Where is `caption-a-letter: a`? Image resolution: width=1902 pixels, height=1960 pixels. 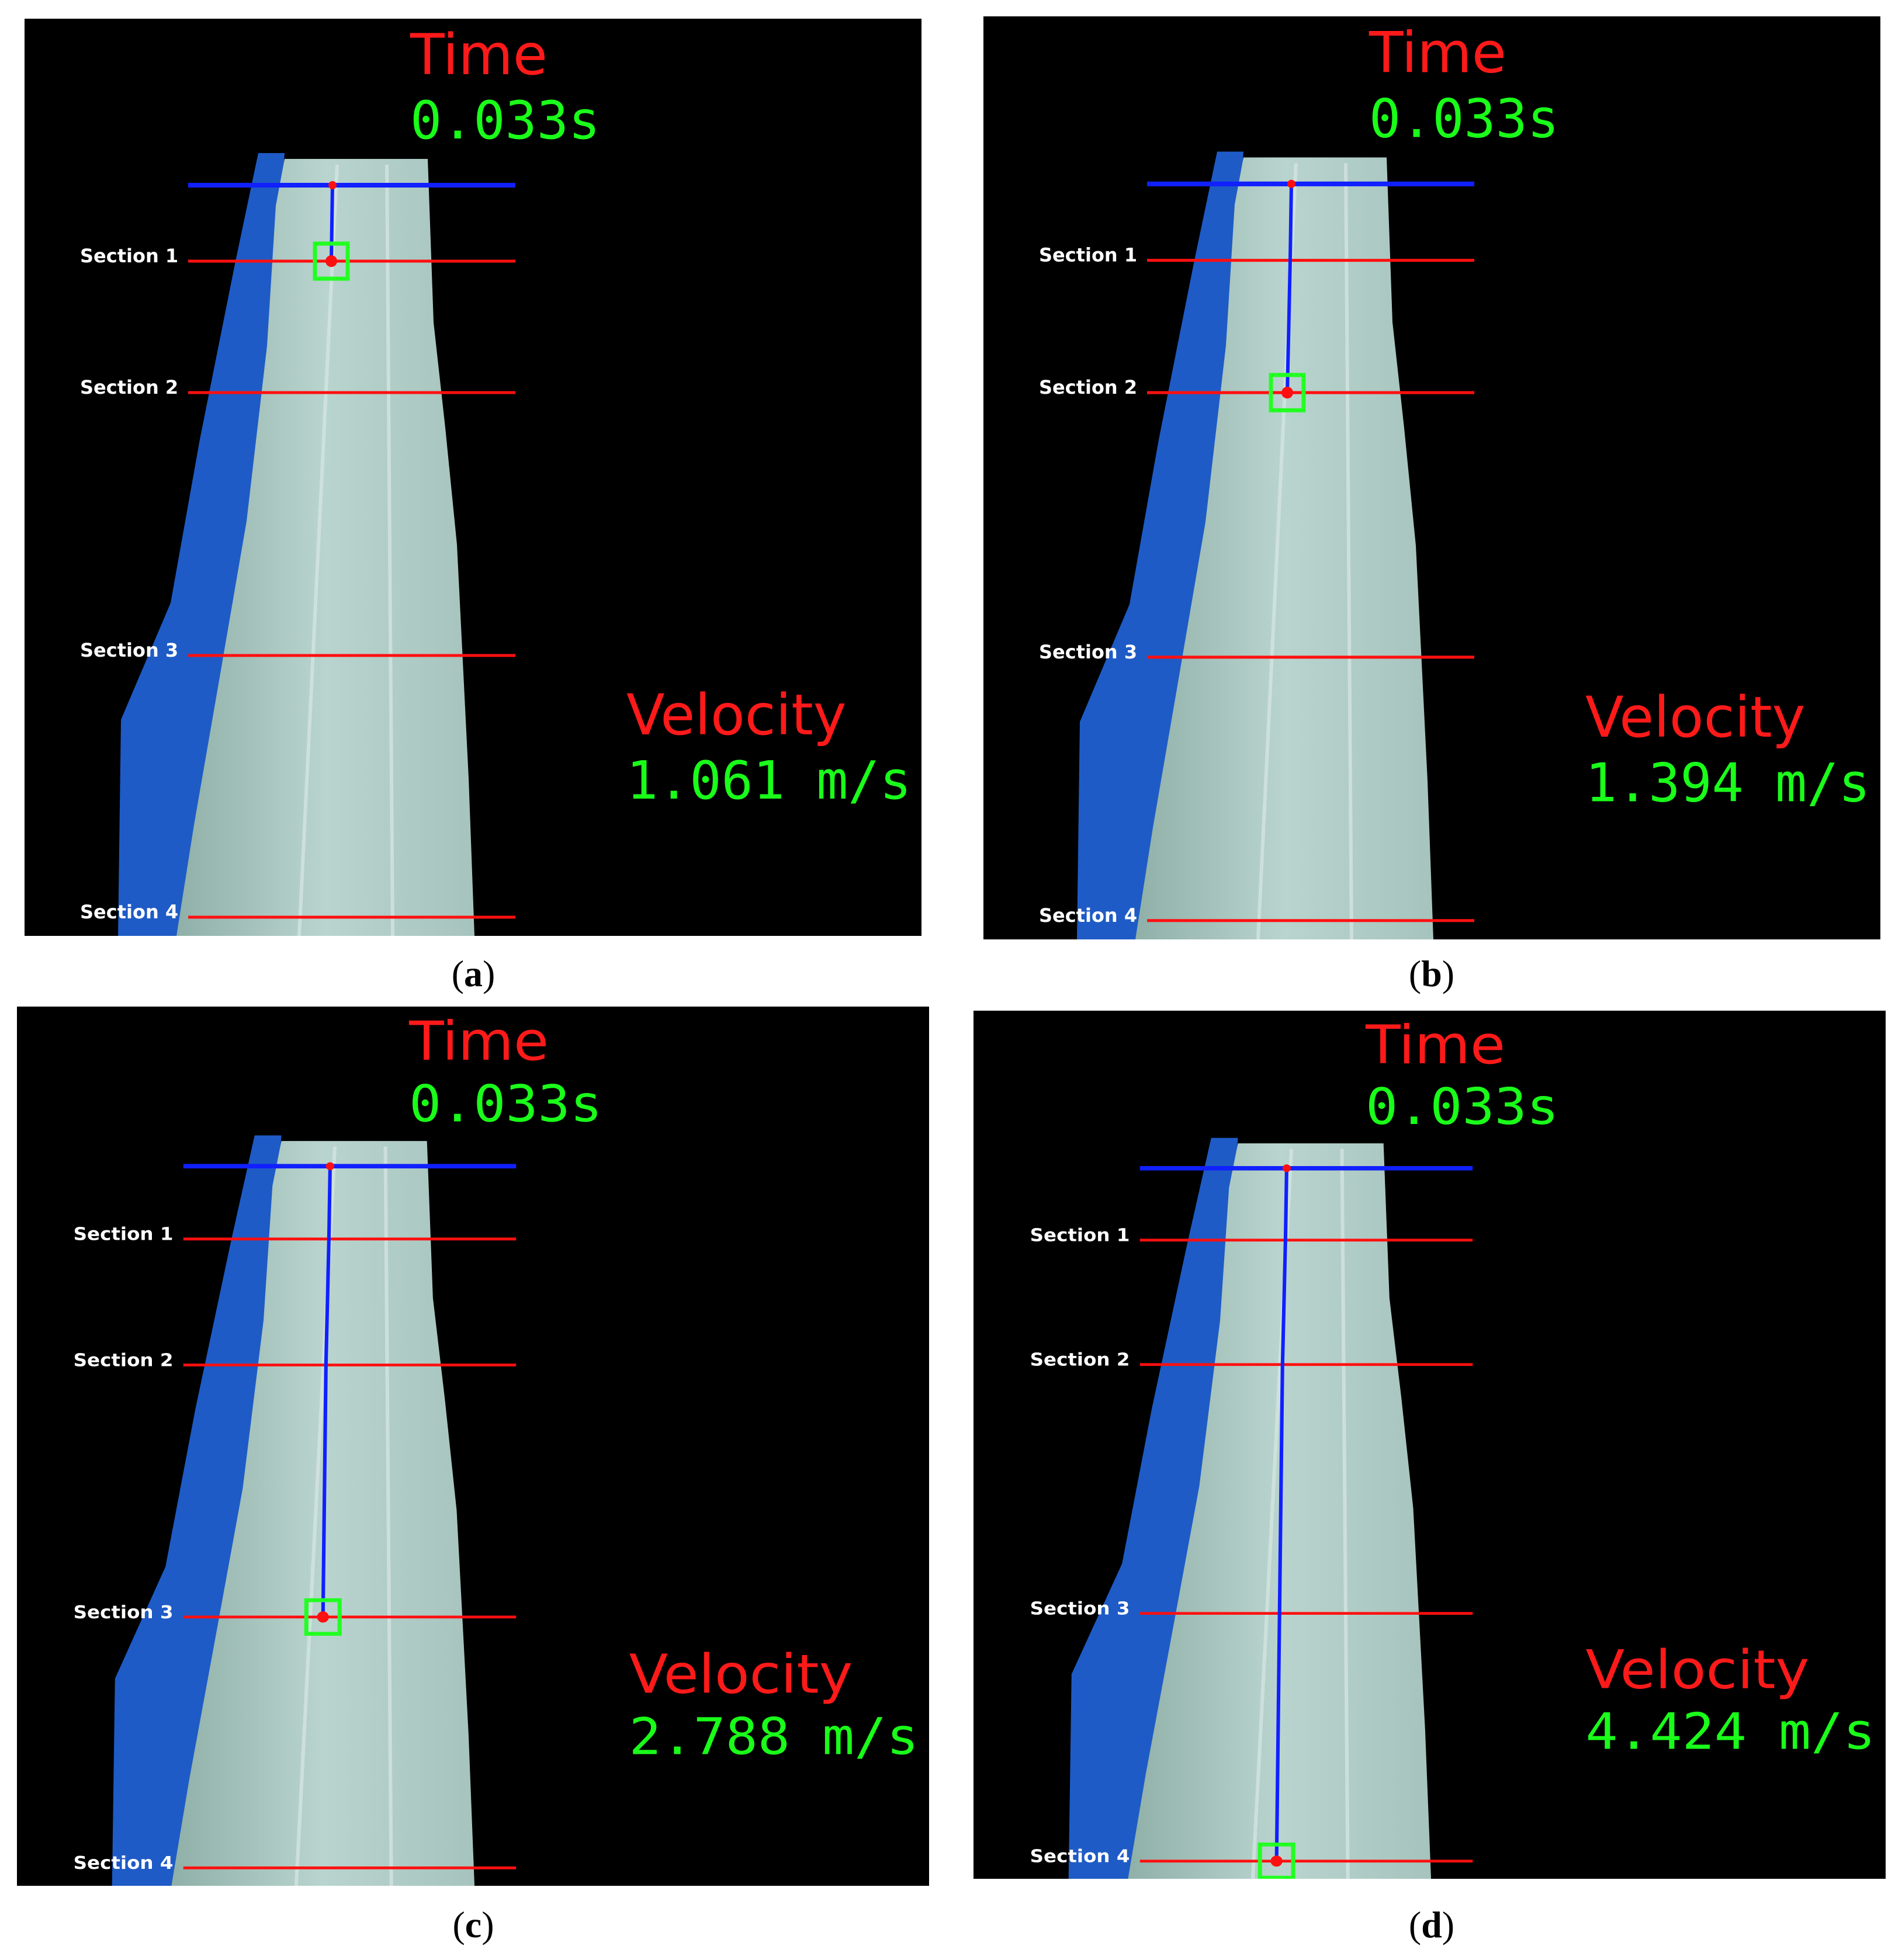
caption-a-letter: a is located at coordinates (473, 973).